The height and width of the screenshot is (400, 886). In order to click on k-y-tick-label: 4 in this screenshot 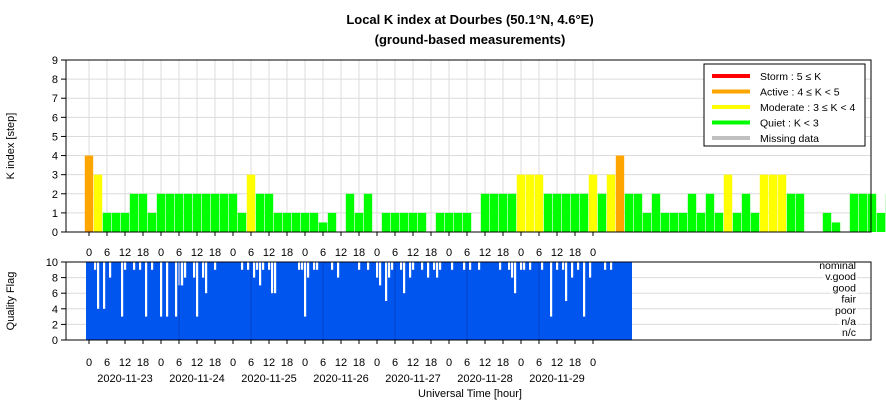, I will do `click(55, 157)`.